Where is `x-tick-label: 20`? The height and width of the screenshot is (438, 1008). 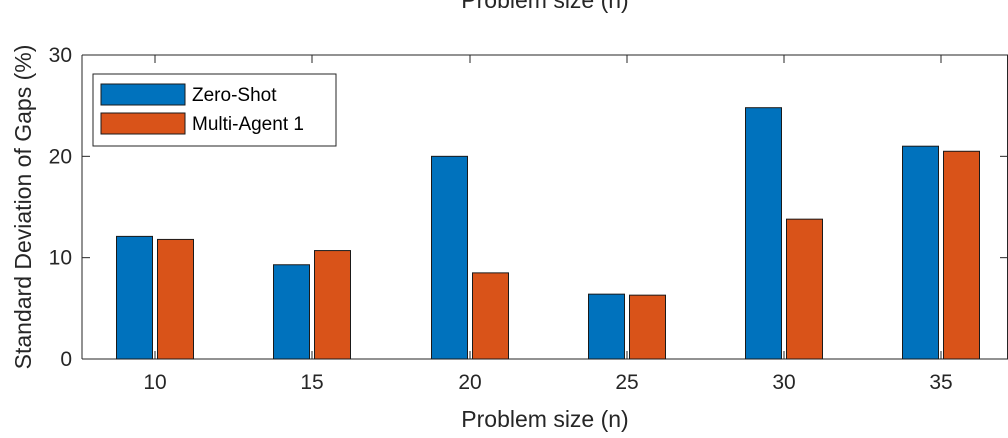
x-tick-label: 20 is located at coordinates (469, 382).